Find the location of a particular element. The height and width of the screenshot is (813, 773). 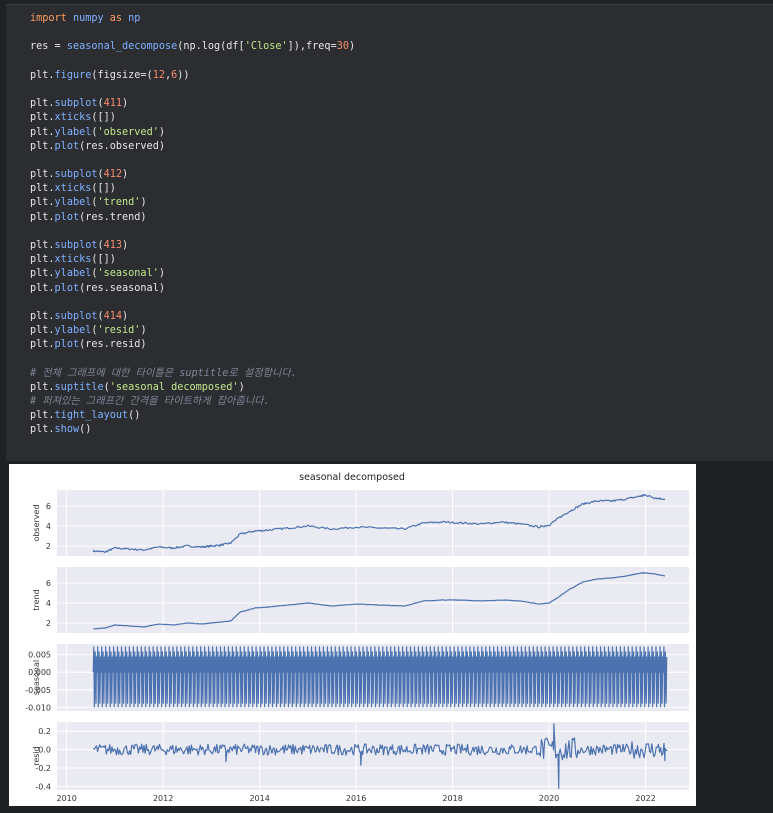

code-token: 12 is located at coordinates (158, 75).